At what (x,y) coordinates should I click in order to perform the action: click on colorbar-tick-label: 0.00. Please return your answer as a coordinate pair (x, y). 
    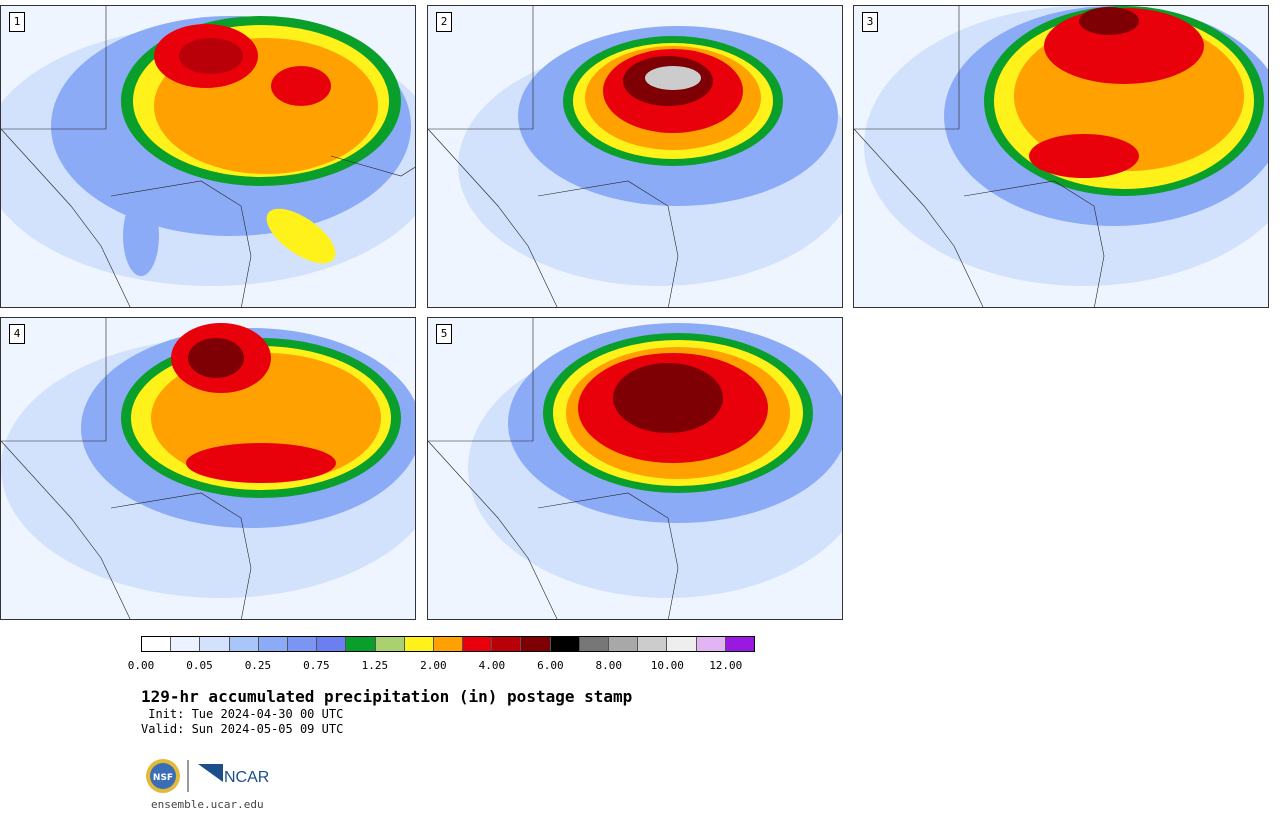
    Looking at the image, I should click on (141, 665).